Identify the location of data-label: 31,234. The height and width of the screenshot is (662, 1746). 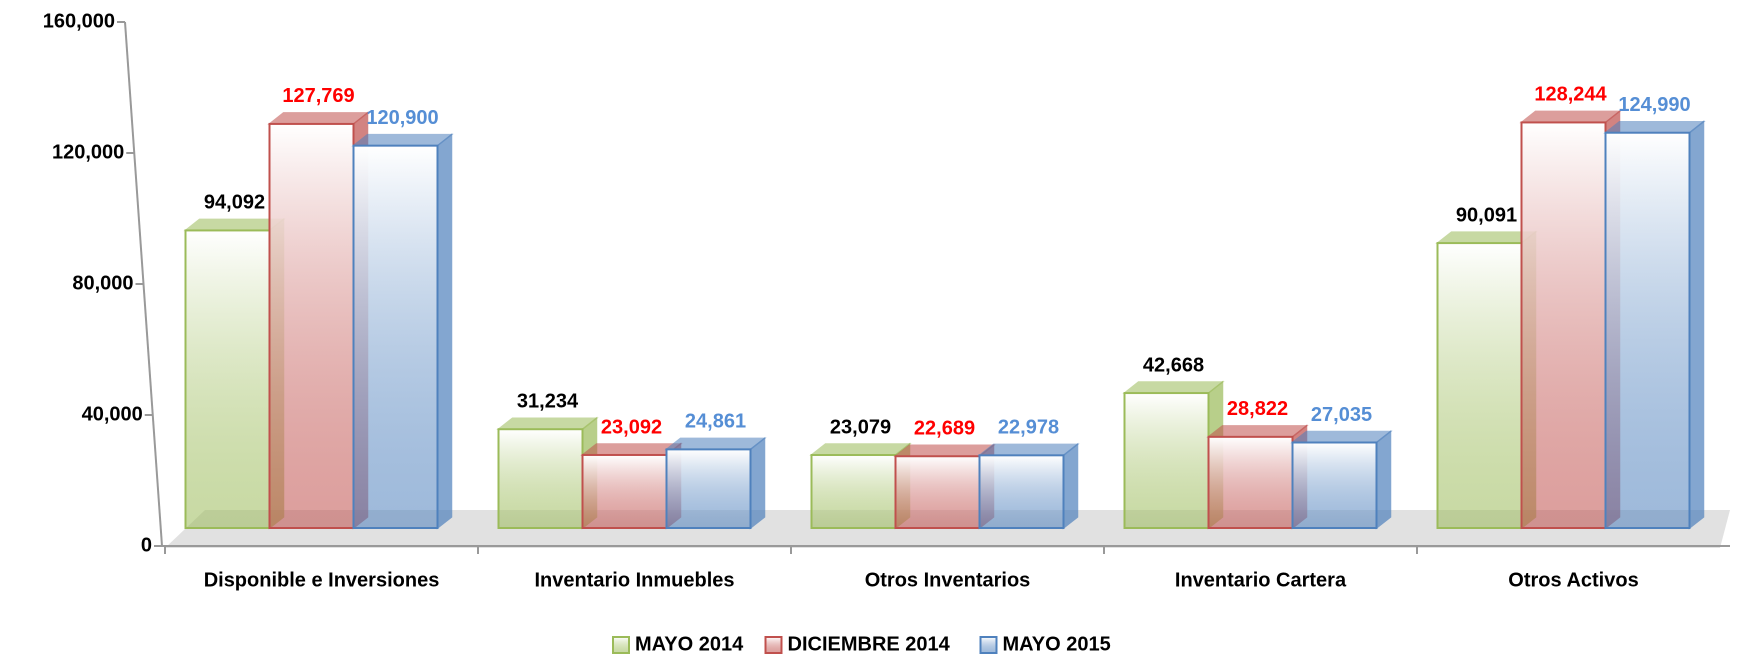
(548, 402).